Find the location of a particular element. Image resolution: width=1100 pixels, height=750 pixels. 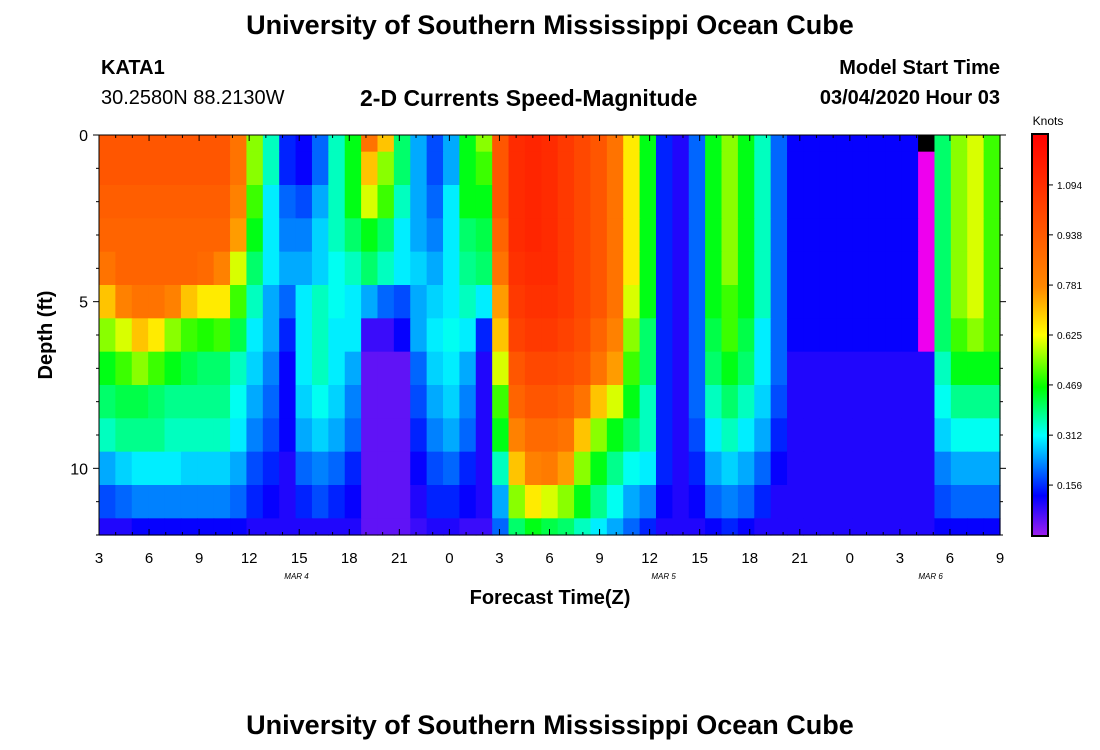

colorbar-title: Knots is located at coordinates (1048, 121).